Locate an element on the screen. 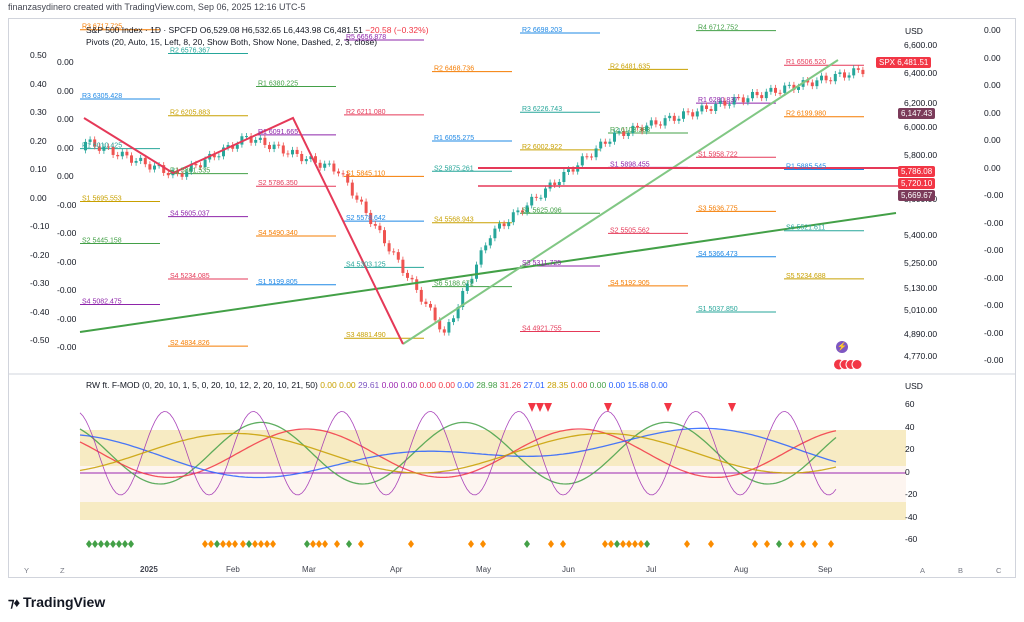 This screenshot has height=622, width=1024. price-tag-symbol: SPX is located at coordinates (888, 62).